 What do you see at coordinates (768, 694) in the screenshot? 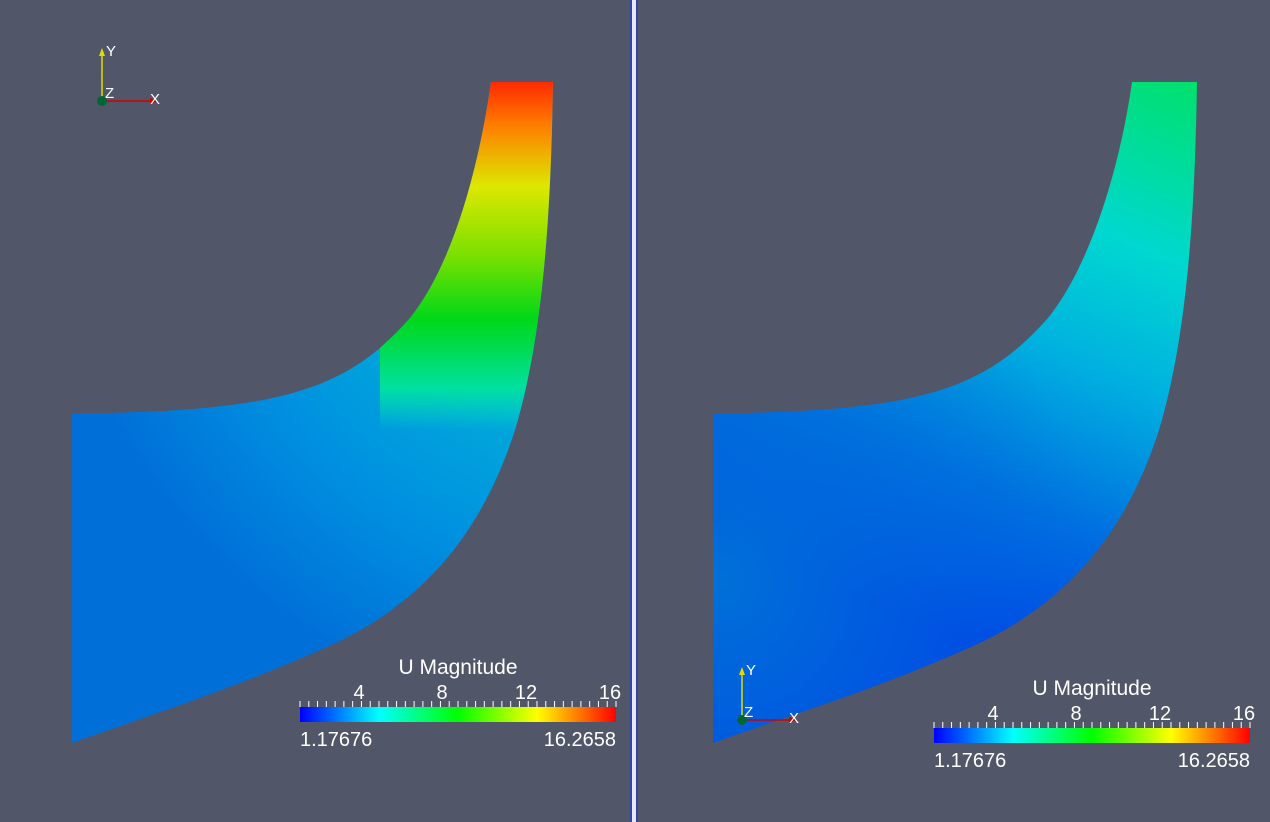
I see `orientation-axes-right: Y X Z` at bounding box center [768, 694].